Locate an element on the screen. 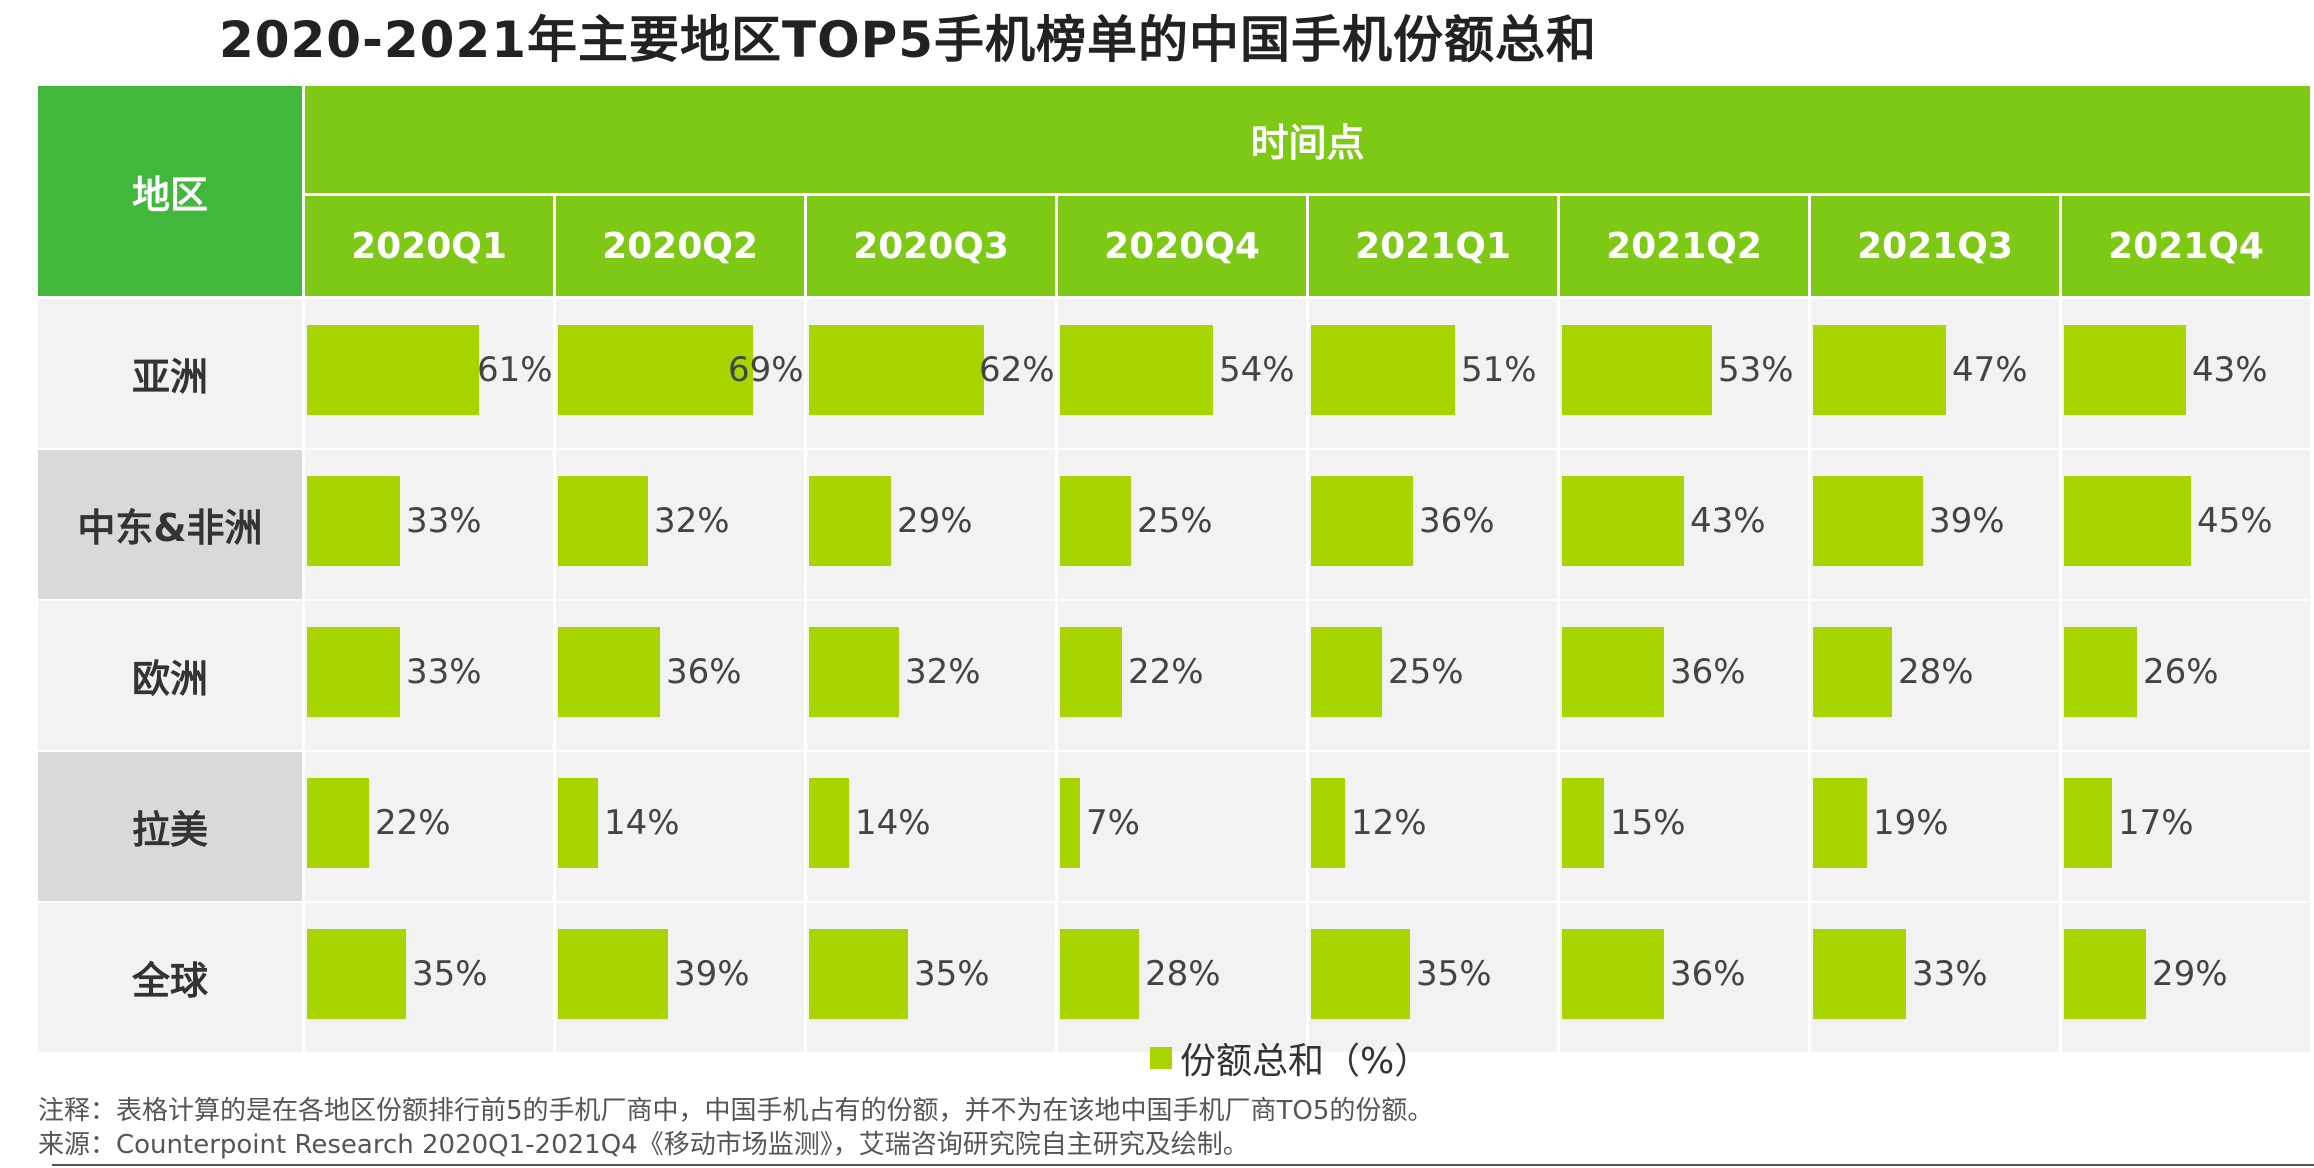  data-label: 69% is located at coordinates (766, 370).